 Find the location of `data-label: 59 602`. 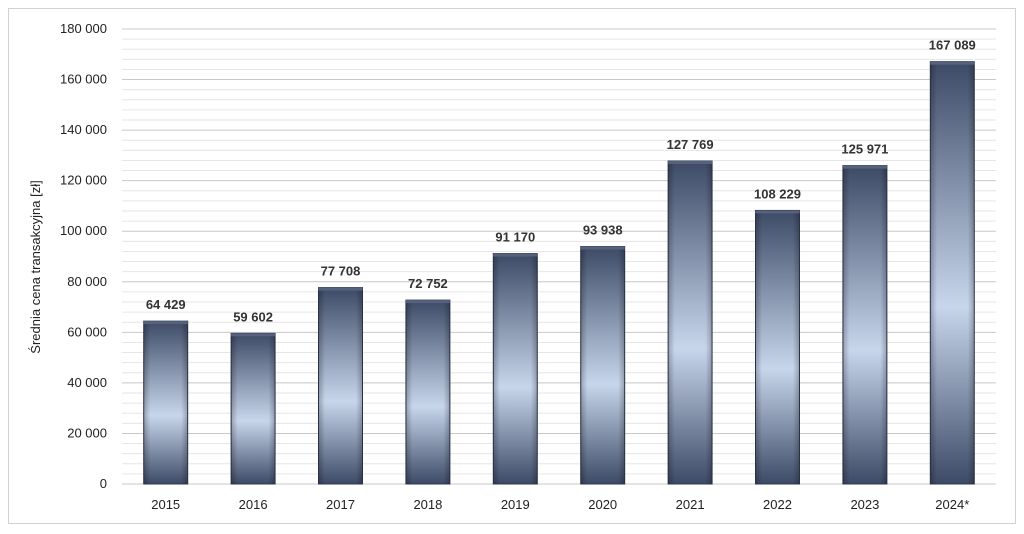

data-label: 59 602 is located at coordinates (253, 316).